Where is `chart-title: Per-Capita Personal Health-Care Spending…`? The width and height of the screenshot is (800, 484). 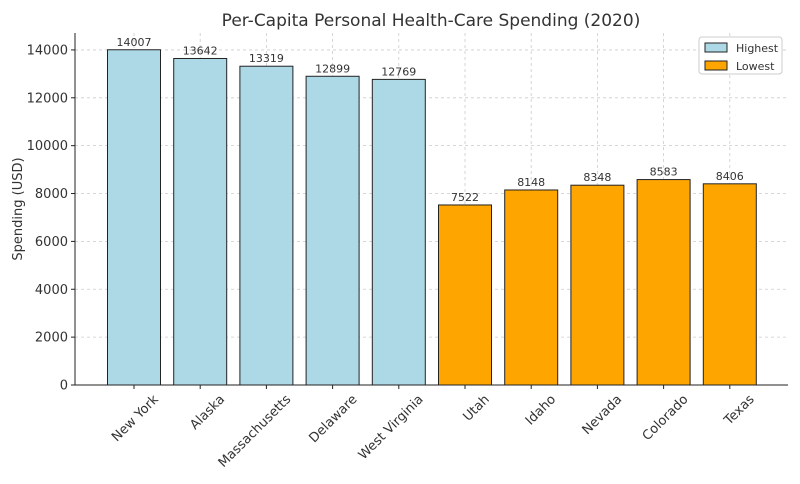 chart-title: Per-Capita Personal Health-Care Spending… is located at coordinates (431, 21).